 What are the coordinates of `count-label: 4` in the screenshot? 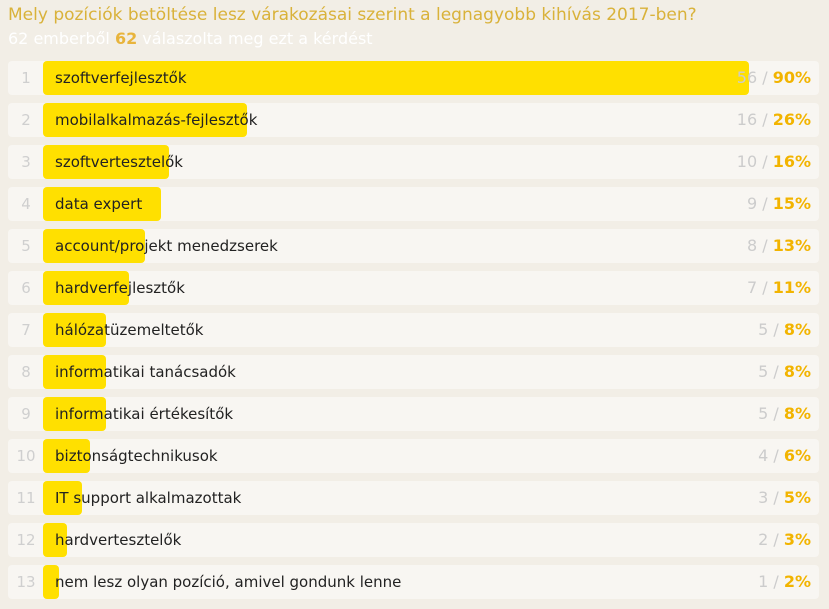 It's located at (763, 455).